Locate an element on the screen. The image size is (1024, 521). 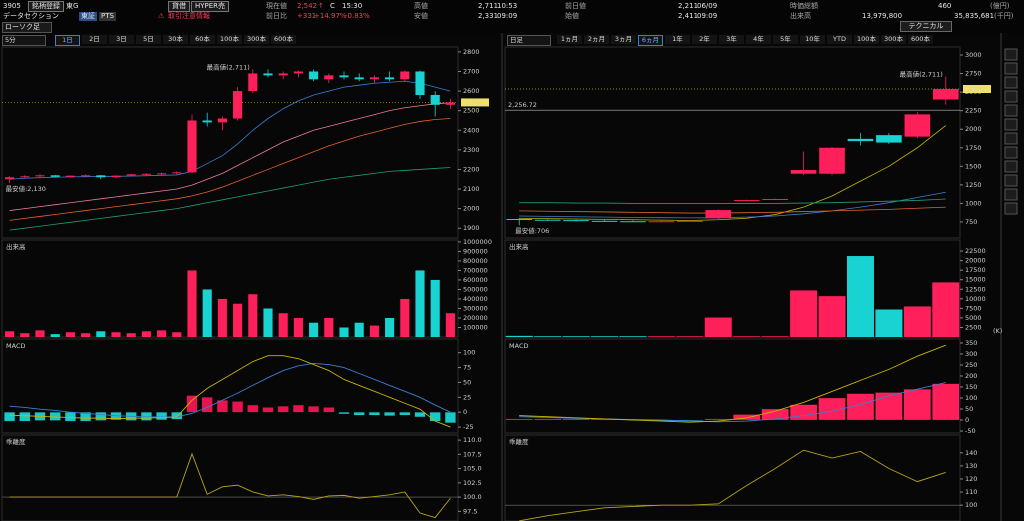
panel: 140 130 120 110 100 乖離度 is located at coordinates (741, 479).